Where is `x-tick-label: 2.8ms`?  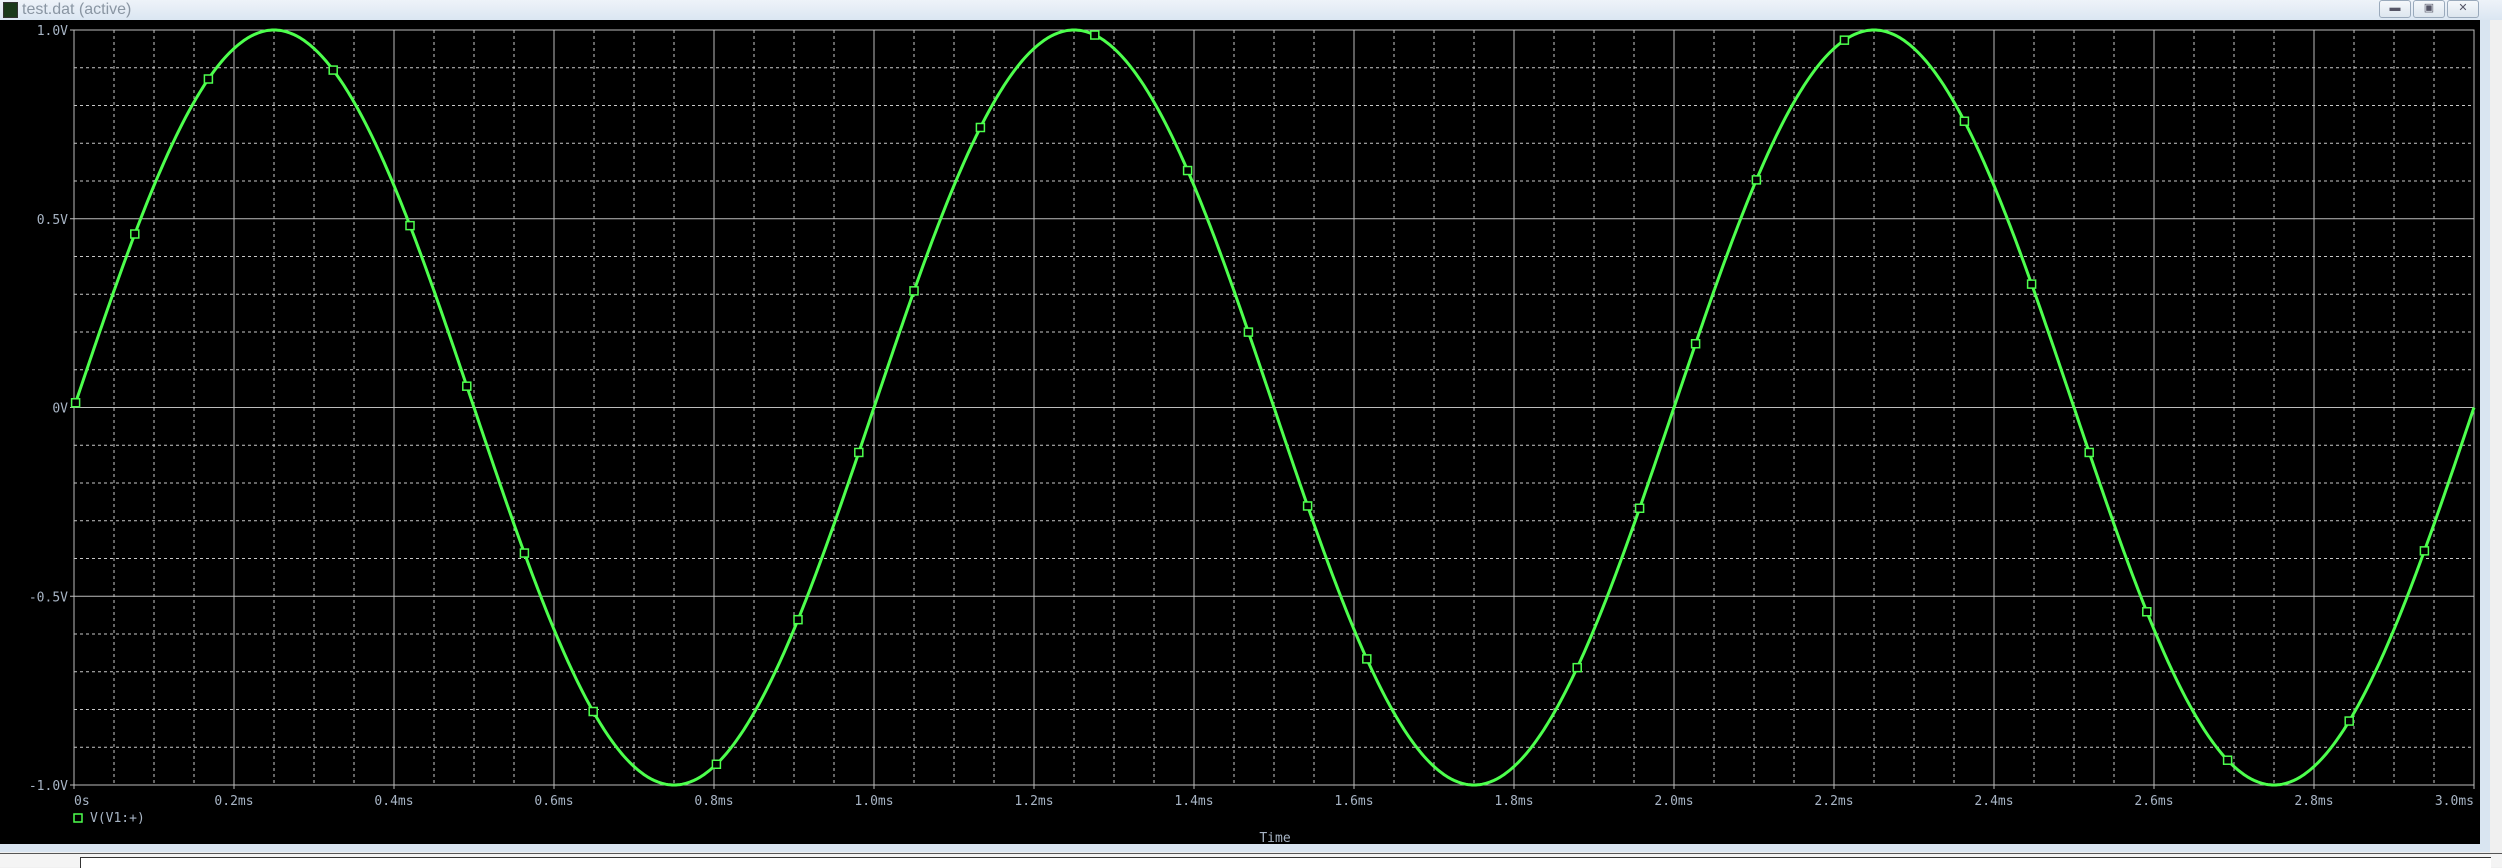 x-tick-label: 2.8ms is located at coordinates (2313, 801).